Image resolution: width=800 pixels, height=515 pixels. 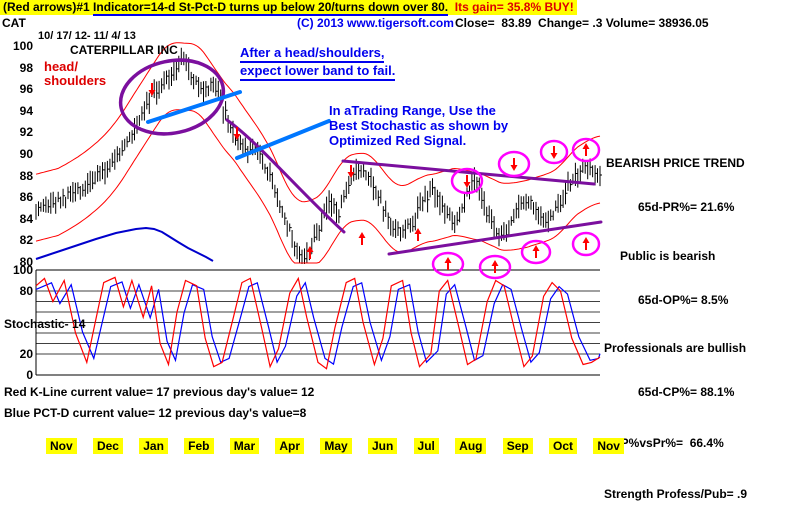 I want to click on date-range: 10/ 17/ 12- 11/ 4/ 13, so click(x=87, y=36).